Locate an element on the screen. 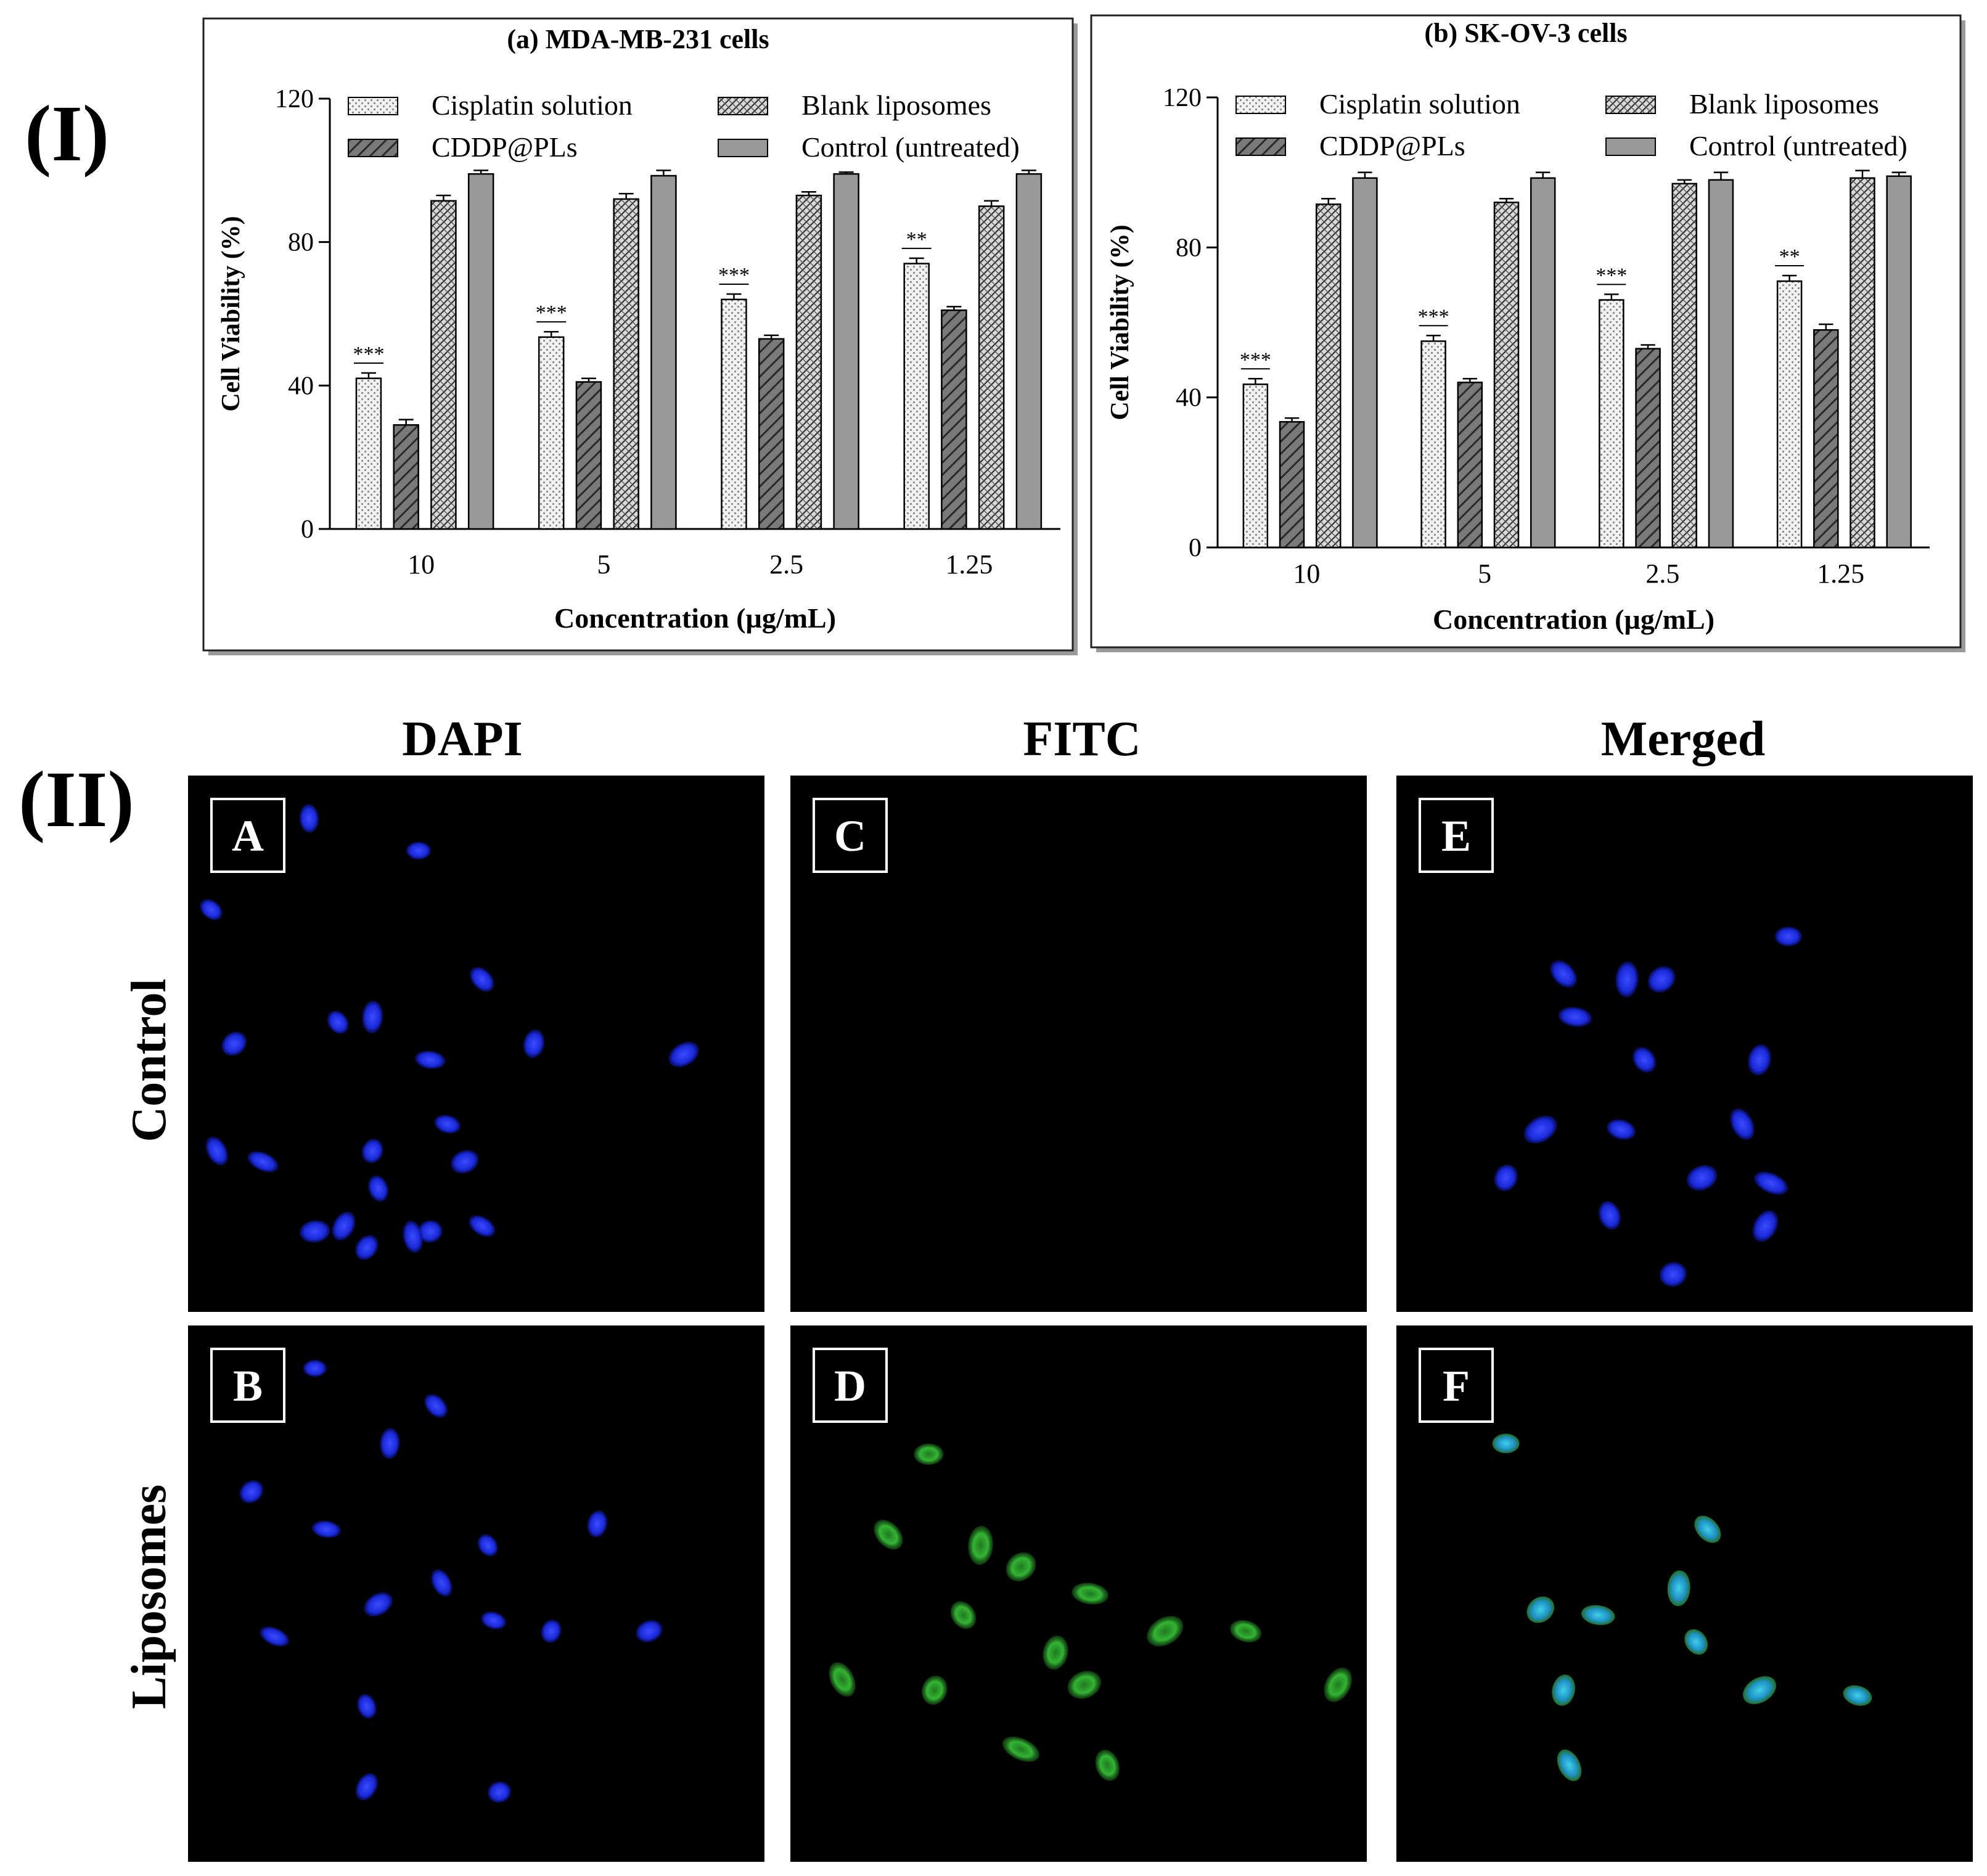  section-label-II: (II) is located at coordinates (76, 800).